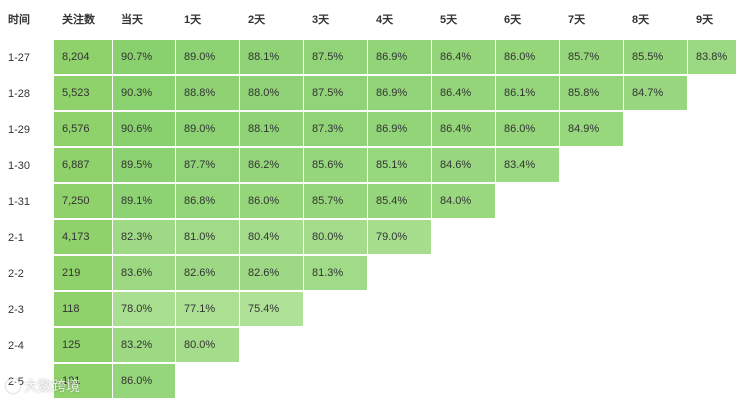 The image size is (737, 402). What do you see at coordinates (19, 94) in the screenshot?
I see `row-date: 1-28` at bounding box center [19, 94].